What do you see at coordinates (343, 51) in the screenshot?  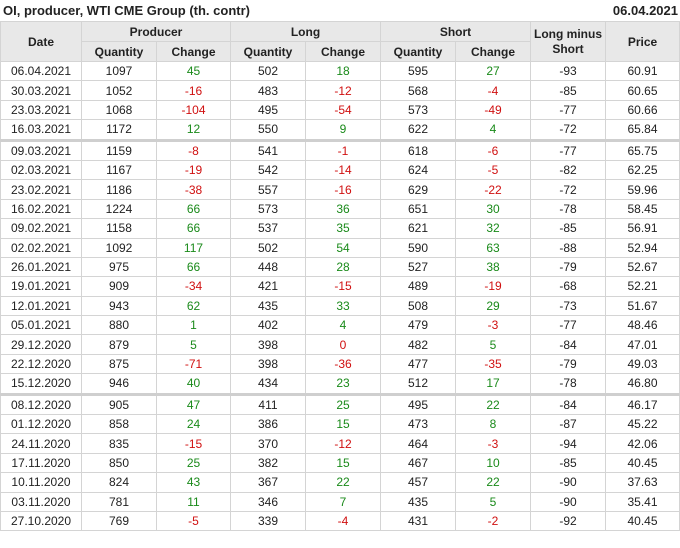 I see `header-long-change: Change` at bounding box center [343, 51].